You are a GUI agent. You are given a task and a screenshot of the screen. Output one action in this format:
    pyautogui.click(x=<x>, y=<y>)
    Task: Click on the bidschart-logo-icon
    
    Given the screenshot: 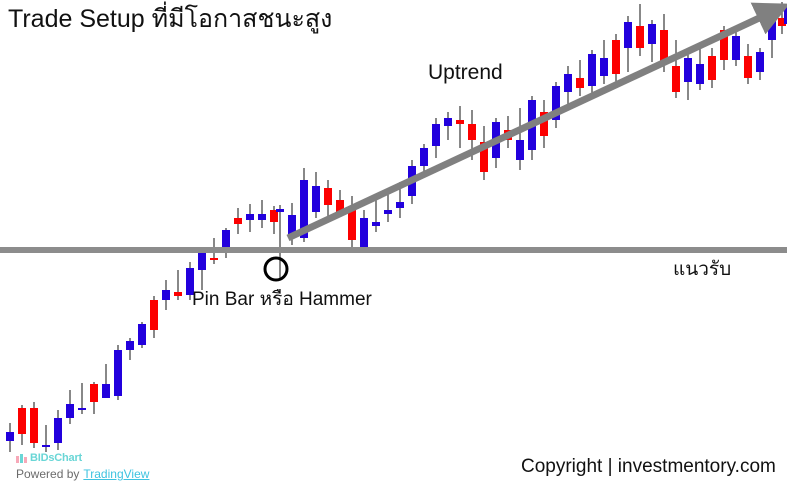 What is the action you would take?
    pyautogui.click(x=21, y=458)
    